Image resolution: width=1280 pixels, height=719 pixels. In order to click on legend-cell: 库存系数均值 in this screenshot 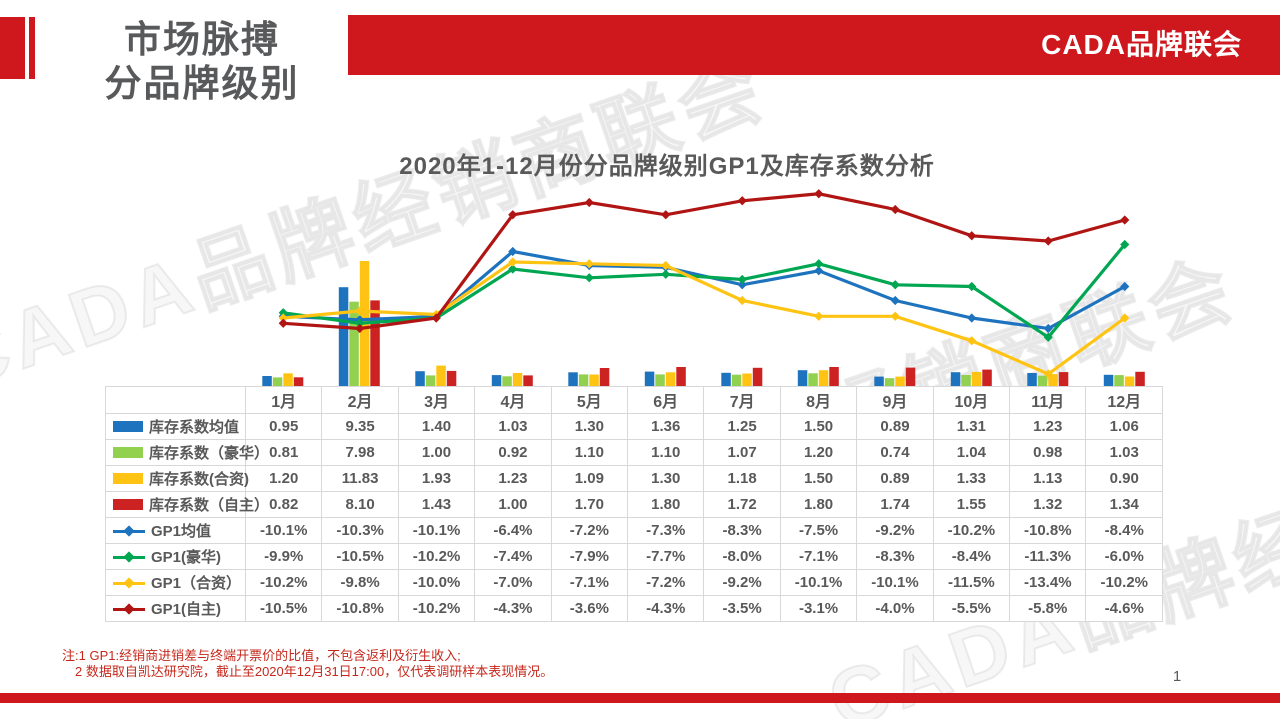, I will do `click(175, 426)`.